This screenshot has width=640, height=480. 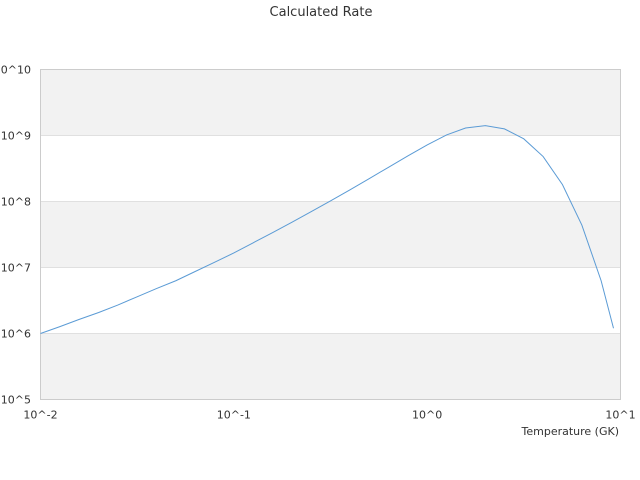 What do you see at coordinates (40, 415) in the screenshot?
I see `x-tick-label: 10^-2` at bounding box center [40, 415].